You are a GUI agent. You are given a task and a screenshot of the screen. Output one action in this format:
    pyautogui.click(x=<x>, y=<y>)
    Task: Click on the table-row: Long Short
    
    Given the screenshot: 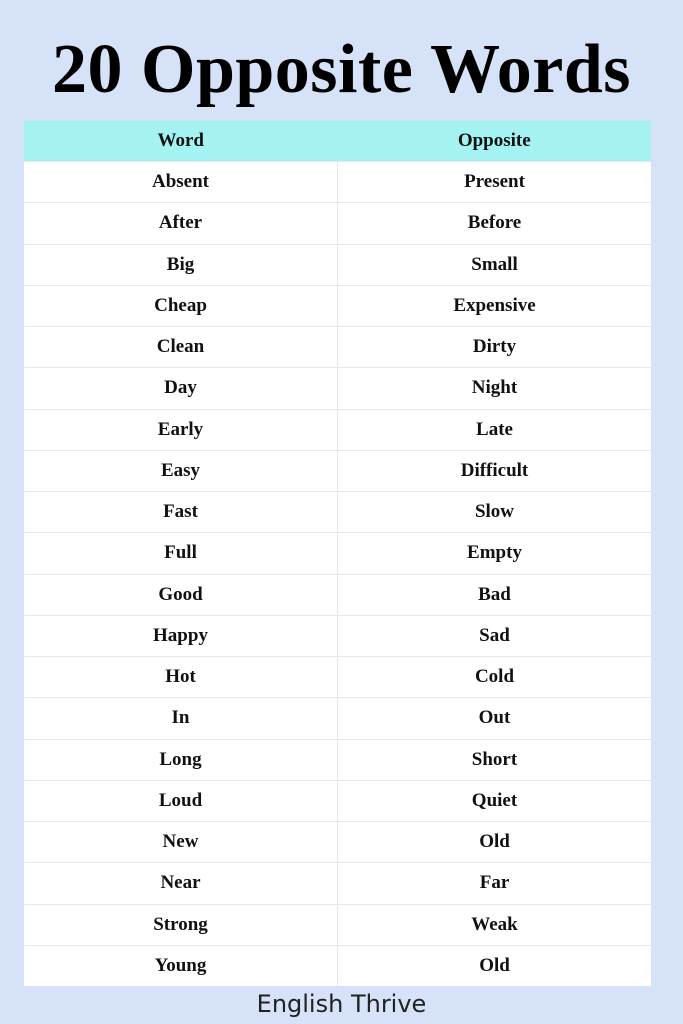 What is the action you would take?
    pyautogui.click(x=337, y=759)
    